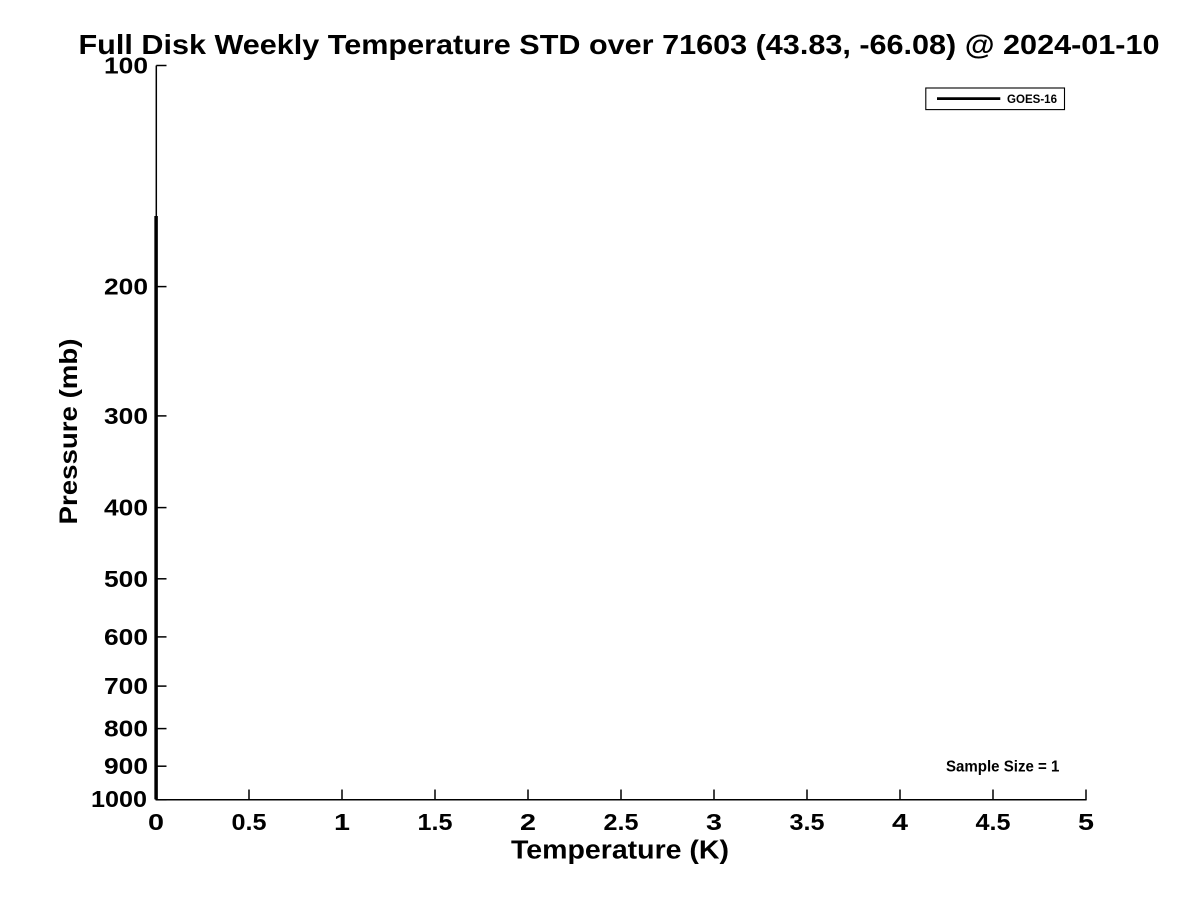  What do you see at coordinates (1003, 766) in the screenshot?
I see `svg-text: Sample Size = 1` at bounding box center [1003, 766].